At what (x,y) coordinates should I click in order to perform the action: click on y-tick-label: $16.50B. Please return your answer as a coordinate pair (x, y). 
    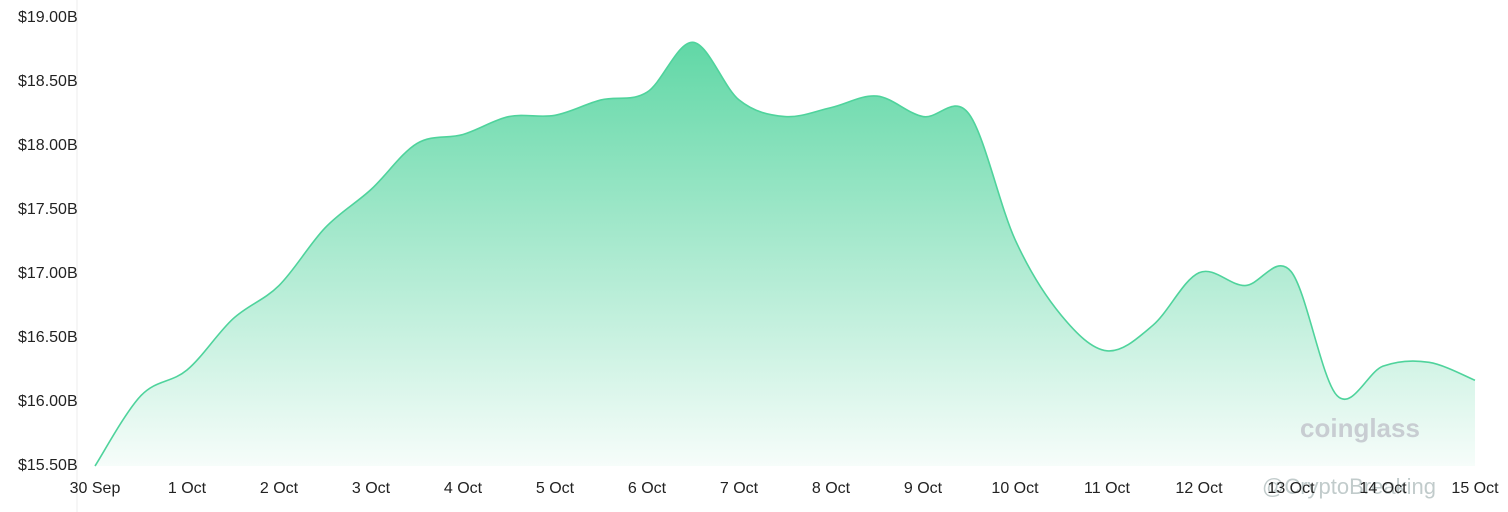
    Looking at the image, I should click on (48, 337).